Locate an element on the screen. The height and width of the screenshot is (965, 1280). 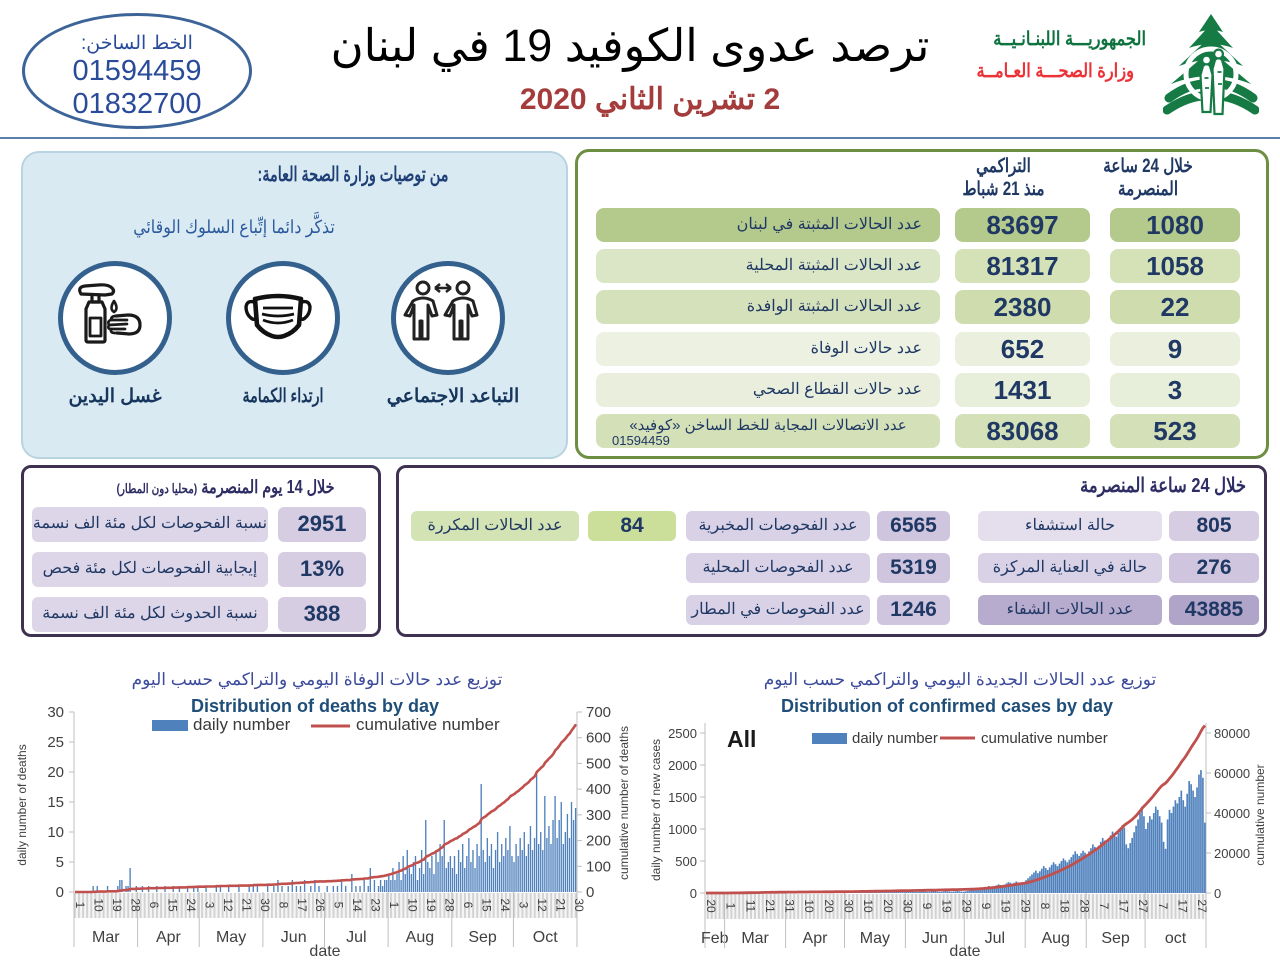
svg-text: Aug is located at coordinates (420, 937).